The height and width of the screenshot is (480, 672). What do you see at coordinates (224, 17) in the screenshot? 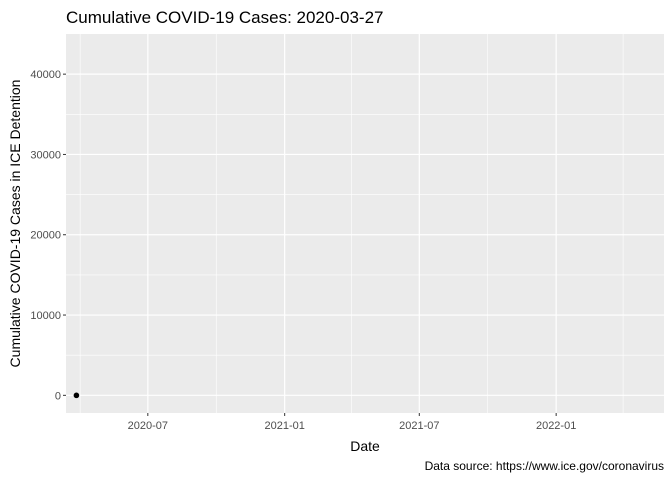
I see `chart-title: Cumulative COVID-19 Cases: 2020-03-27` at bounding box center [224, 17].